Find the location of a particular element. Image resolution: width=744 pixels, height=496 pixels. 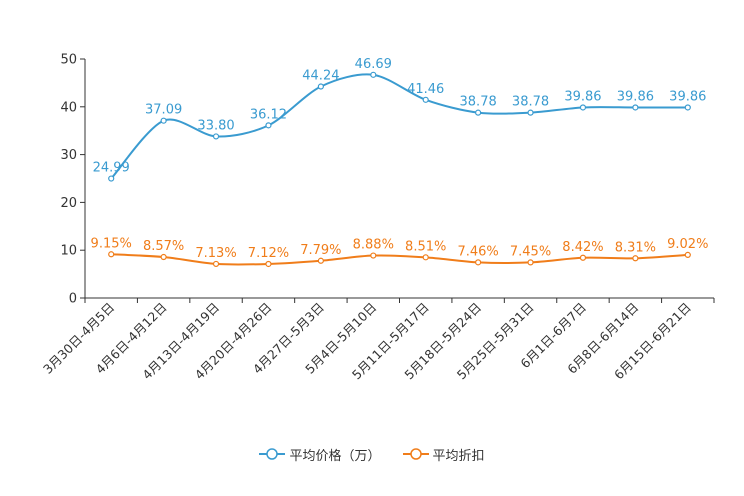

data-label: 9.02% is located at coordinates (687, 244).